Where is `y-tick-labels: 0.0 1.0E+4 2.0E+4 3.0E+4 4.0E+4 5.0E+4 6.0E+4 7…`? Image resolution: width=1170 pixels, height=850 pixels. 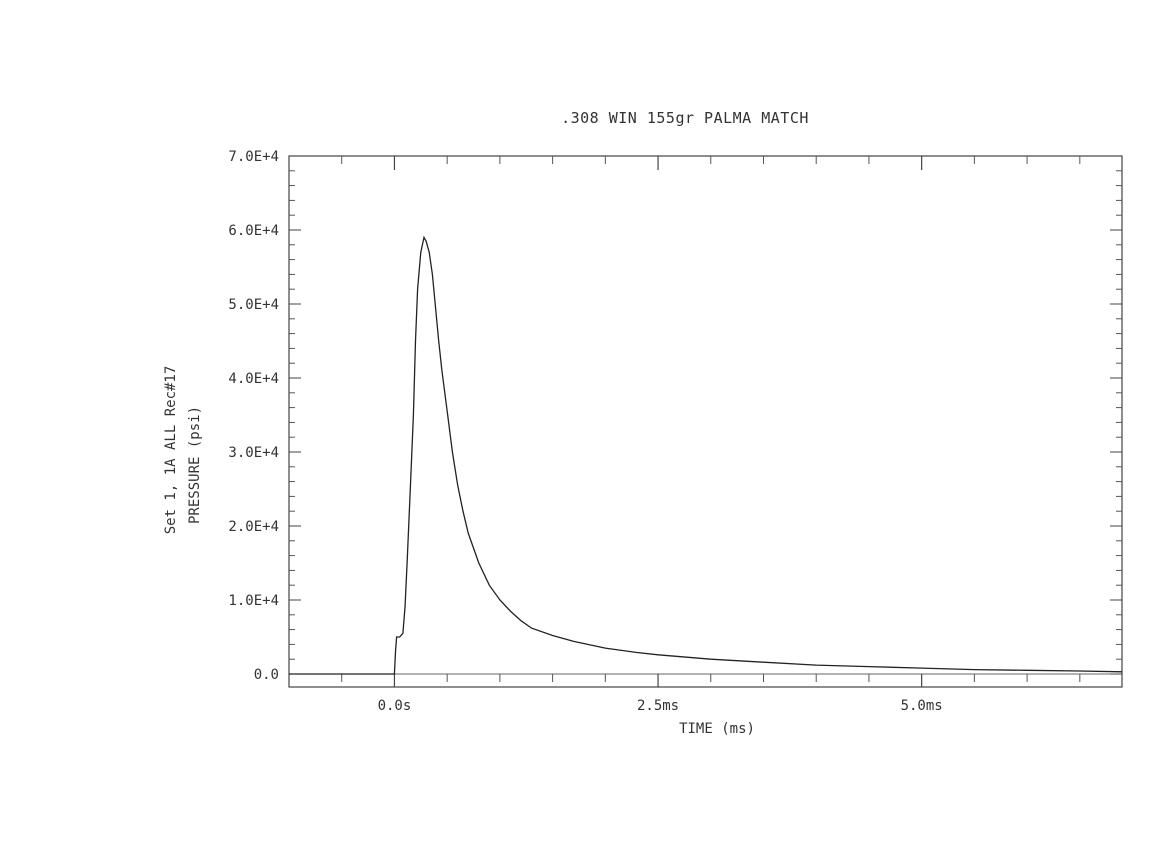 y-tick-labels: 0.0 1.0E+4 2.0E+4 3.0E+4 4.0E+4 5.0E+4 6.0E+4 7… is located at coordinates (253, 416).